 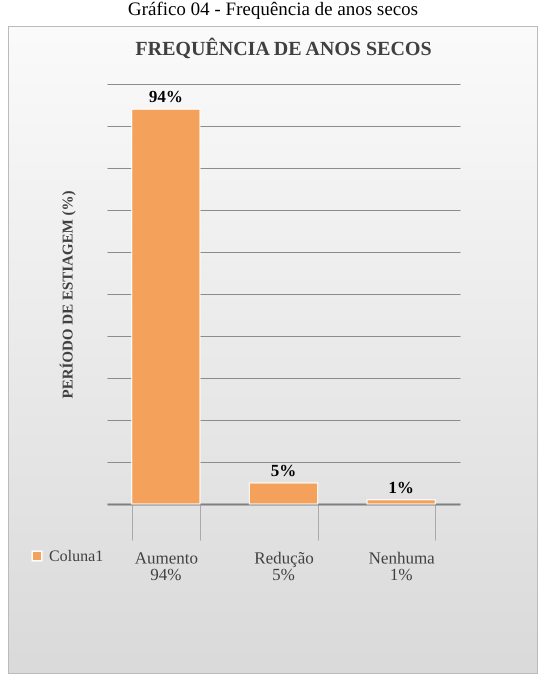 What do you see at coordinates (284, 558) in the screenshot?
I see `x-tick-label: Redução` at bounding box center [284, 558].